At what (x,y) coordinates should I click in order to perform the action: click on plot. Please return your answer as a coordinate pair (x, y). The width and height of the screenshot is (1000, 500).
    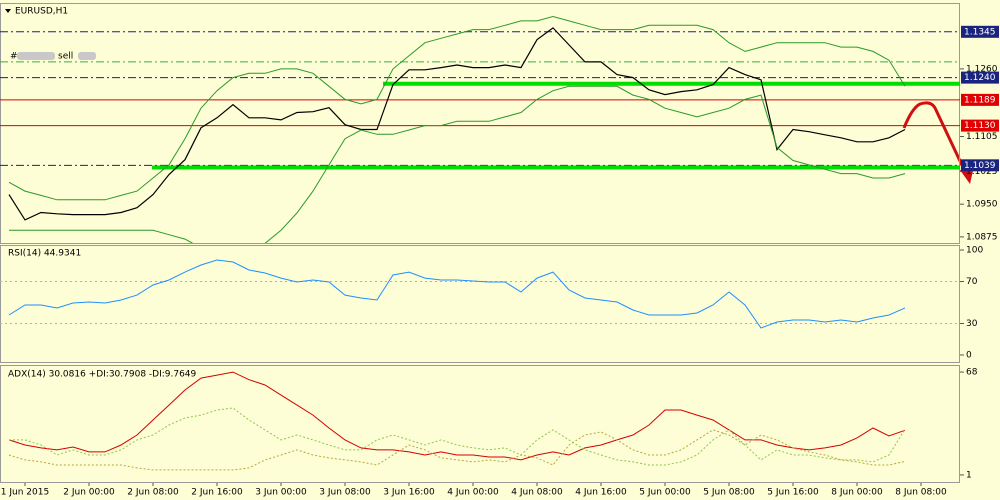
    Looking at the image, I should click on (480, 294).